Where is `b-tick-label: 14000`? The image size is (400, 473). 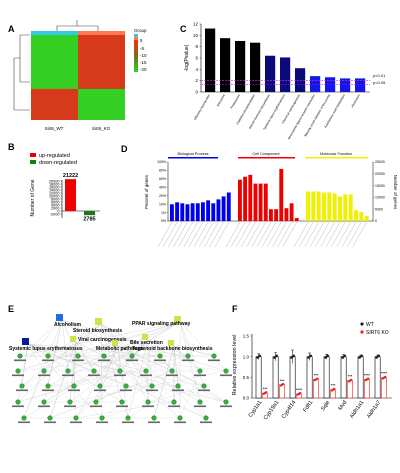
b-tick-label: 14000 is located at coordinates (54, 190).